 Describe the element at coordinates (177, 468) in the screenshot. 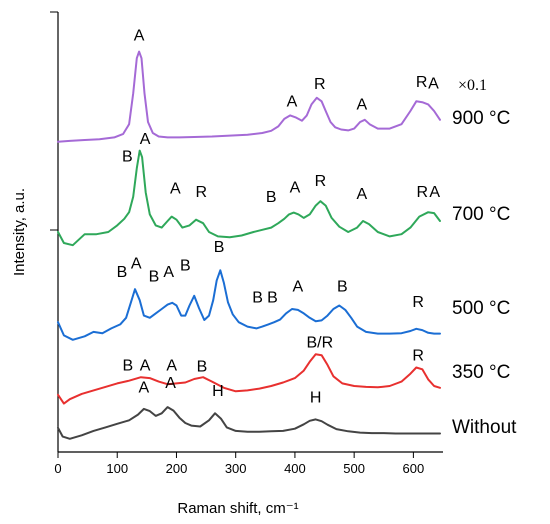

I see `x-tick-label-200: 200` at that location.